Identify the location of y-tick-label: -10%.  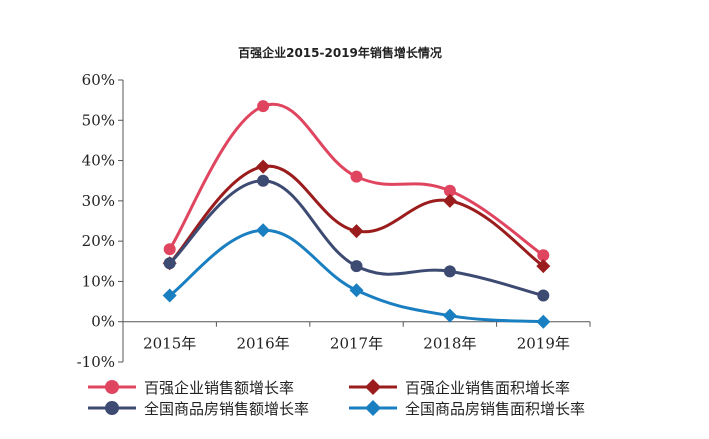
(96, 362).